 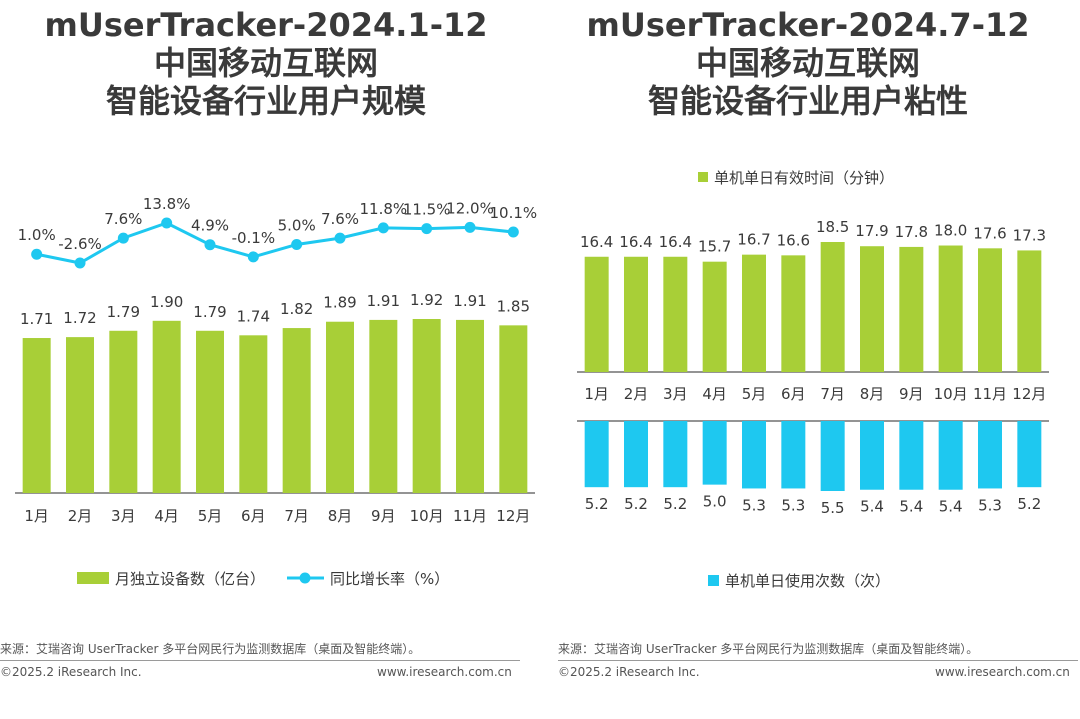 I want to click on right-title-line-3: 智能设备行业用户粘性, so click(x=807, y=101).